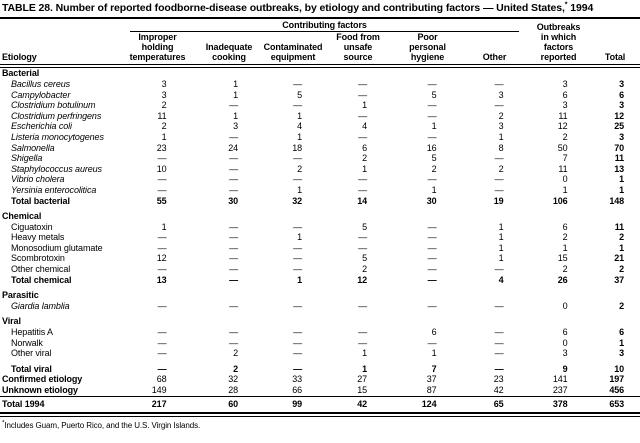 Image resolution: width=640 pixels, height=443 pixels. Describe the element at coordinates (157, 404) in the screenshot. I see `cell: 217` at that location.